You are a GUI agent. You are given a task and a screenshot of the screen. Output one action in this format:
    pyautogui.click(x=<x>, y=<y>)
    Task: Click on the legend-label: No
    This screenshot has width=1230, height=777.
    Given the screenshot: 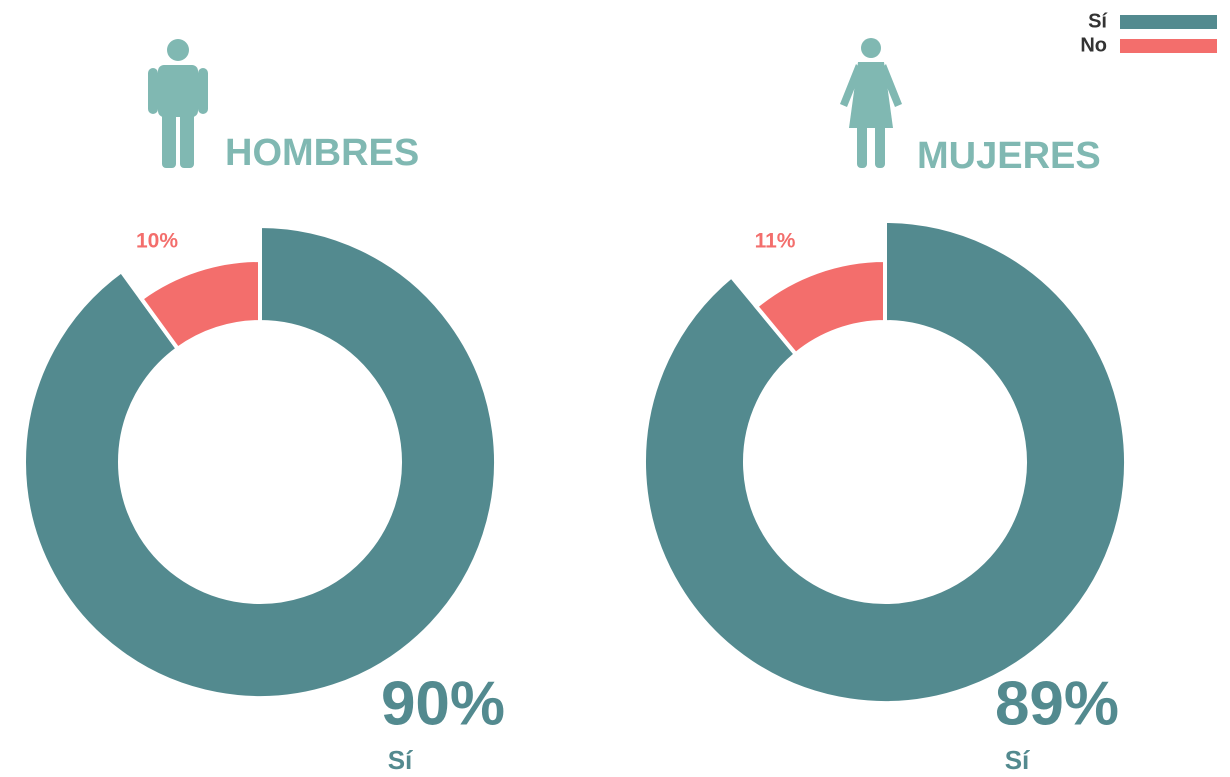 What is the action you would take?
    pyautogui.click(x=1093, y=45)
    